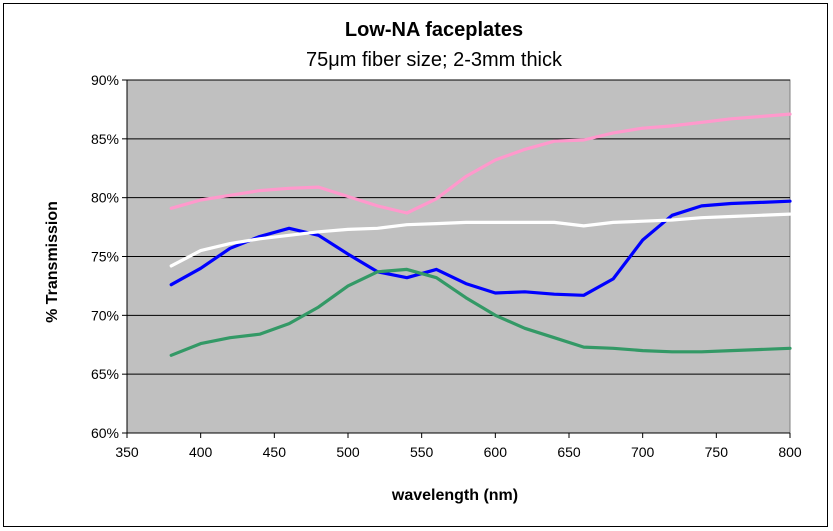  Describe the element at coordinates (105, 374) in the screenshot. I see `y-tick-label: 65%` at that location.